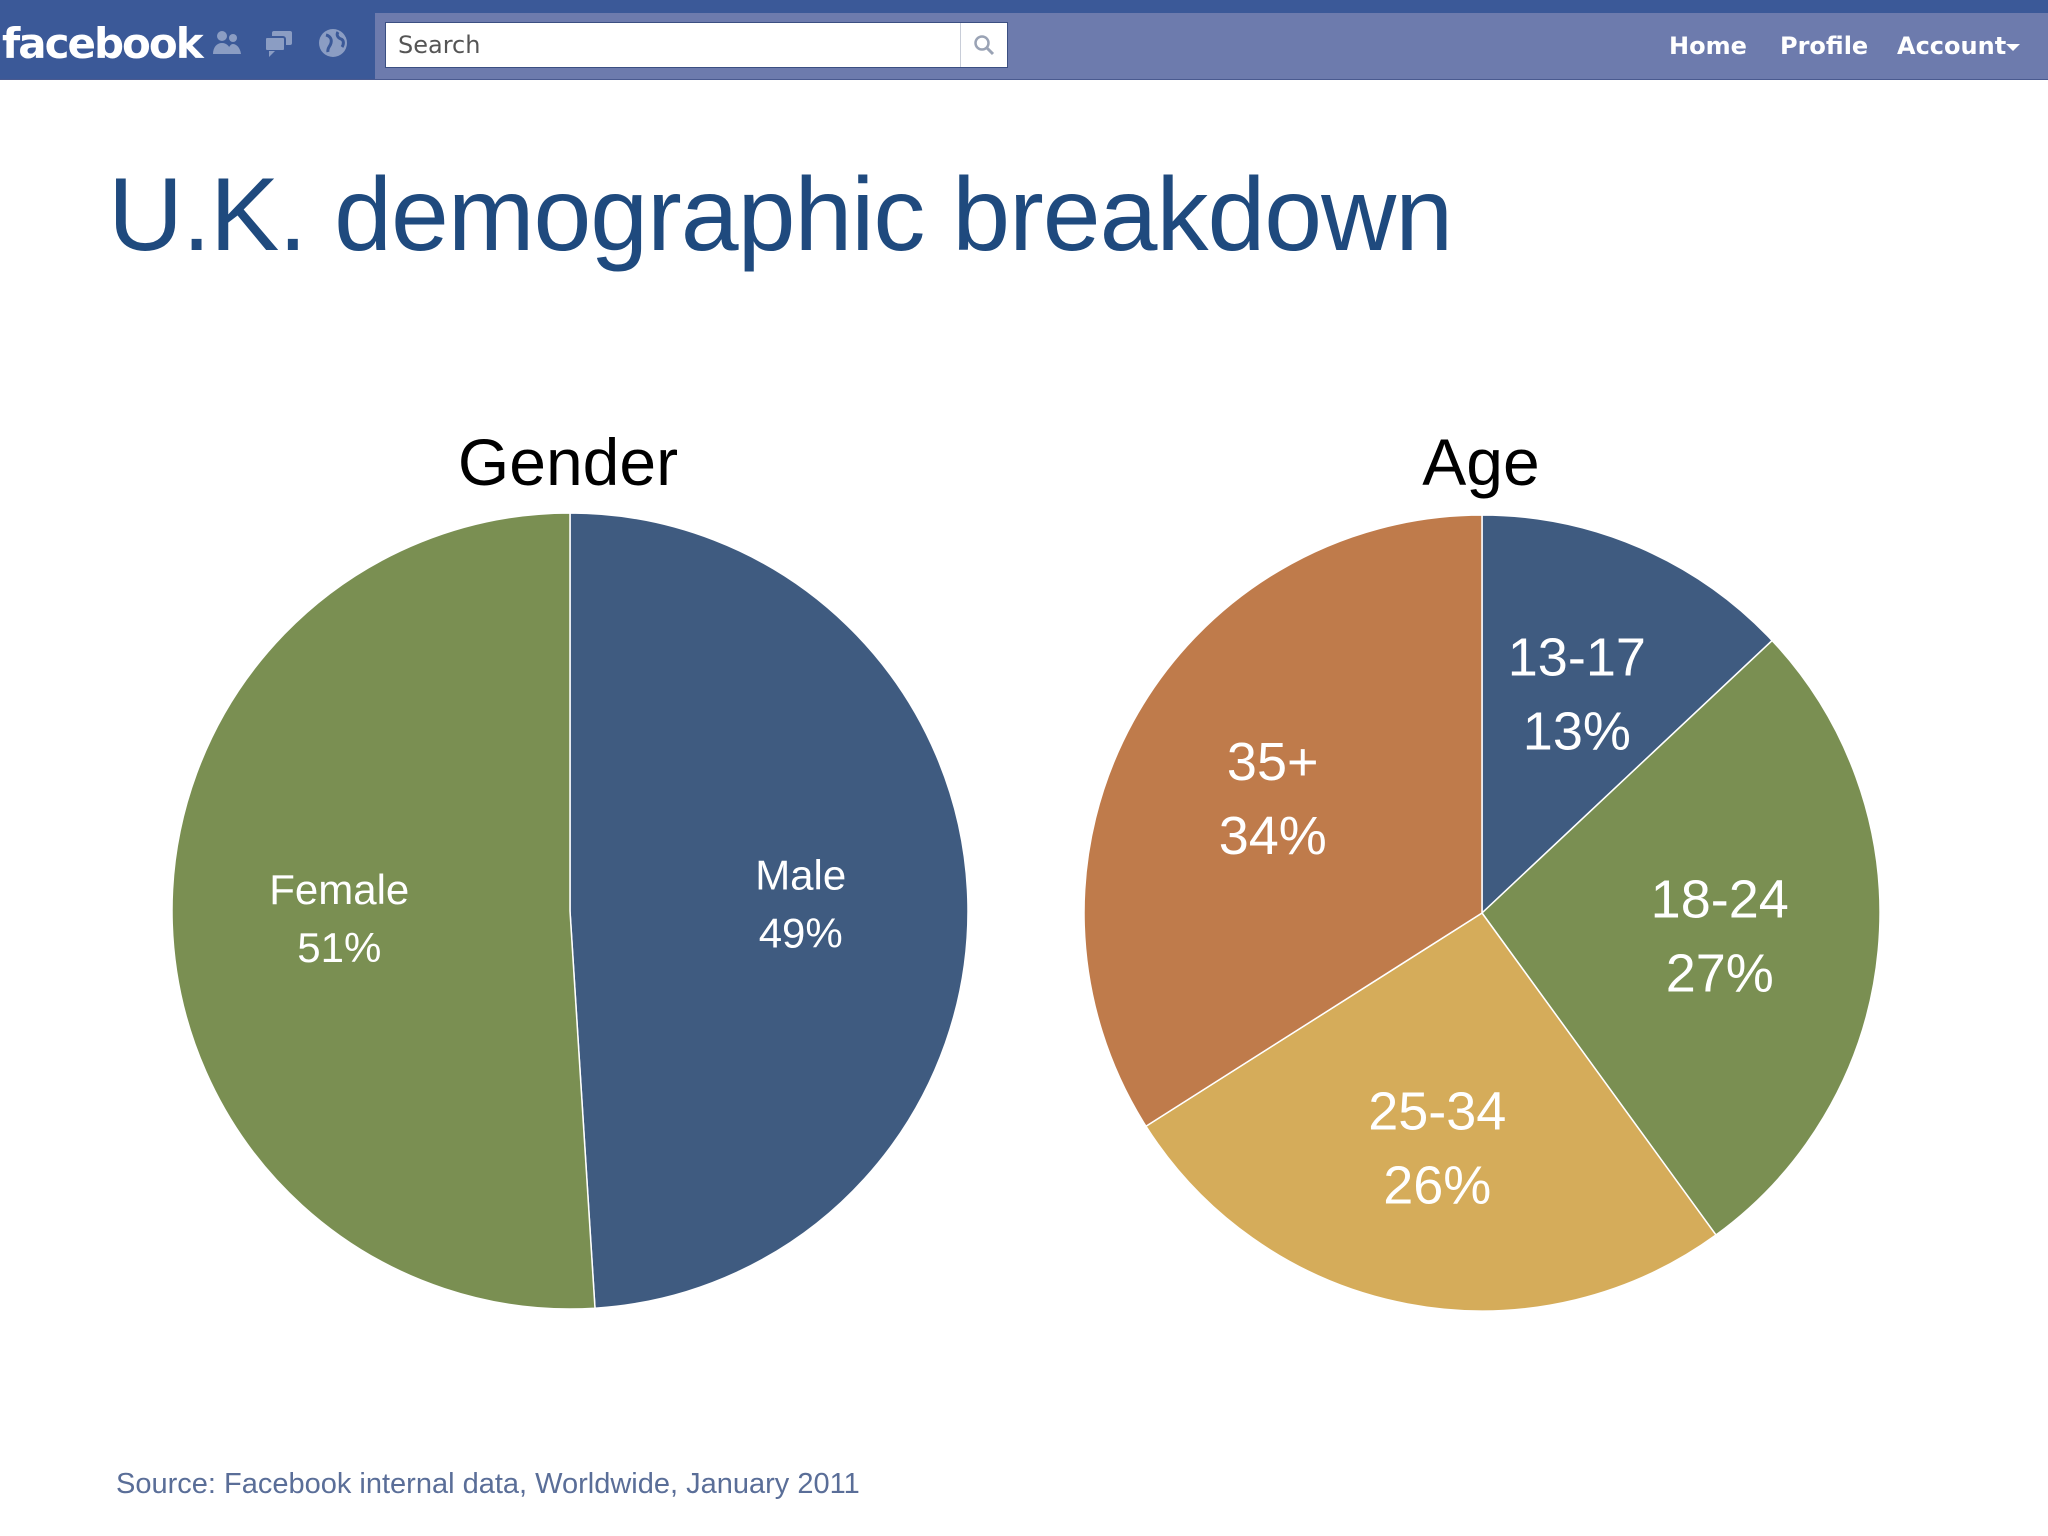 The width and height of the screenshot is (2048, 1536). I want to click on facebook-logo: facebook, so click(103, 43).